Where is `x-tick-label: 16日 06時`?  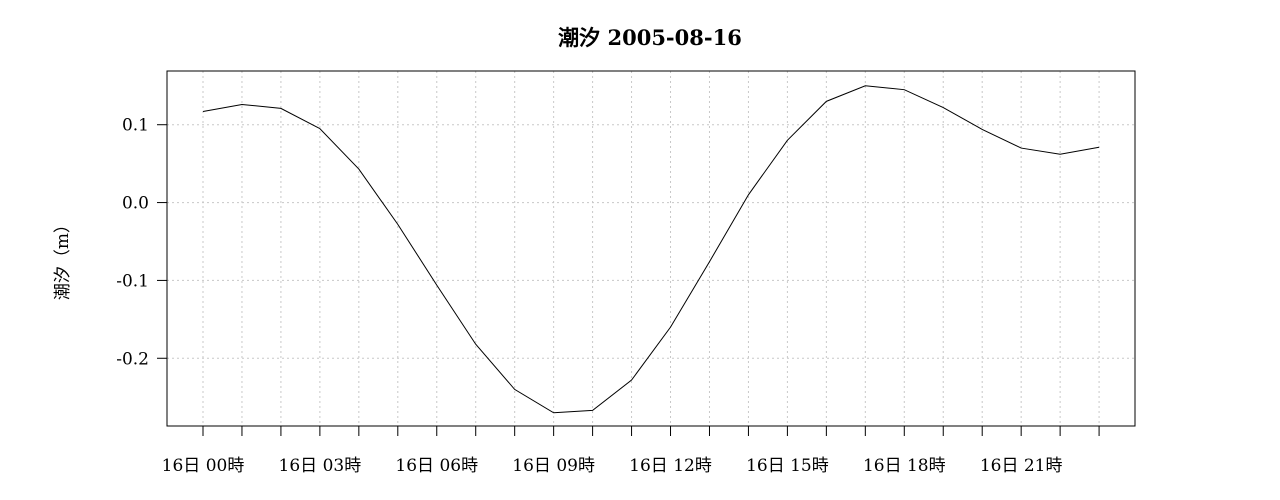 x-tick-label: 16日 06時 is located at coordinates (436, 466).